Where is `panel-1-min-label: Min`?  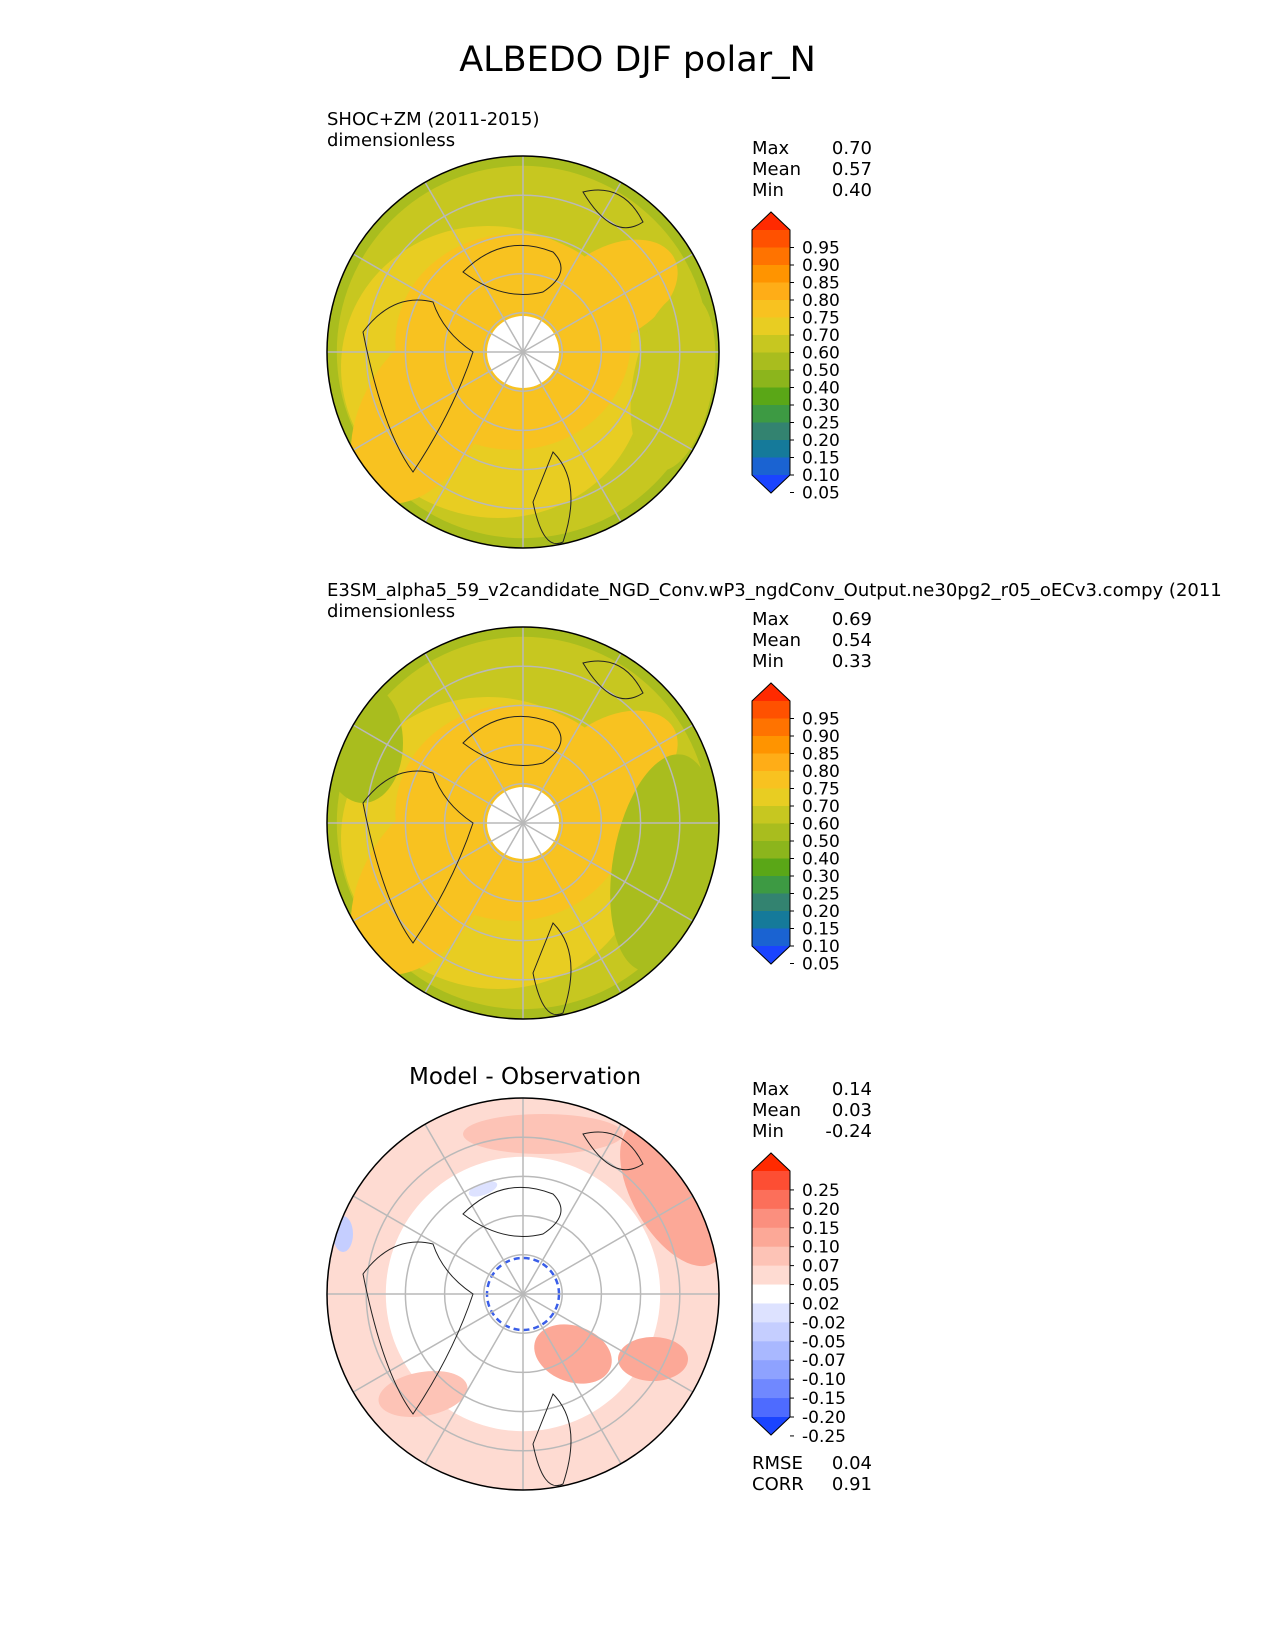
panel-1-min-label: Min is located at coordinates (768, 190).